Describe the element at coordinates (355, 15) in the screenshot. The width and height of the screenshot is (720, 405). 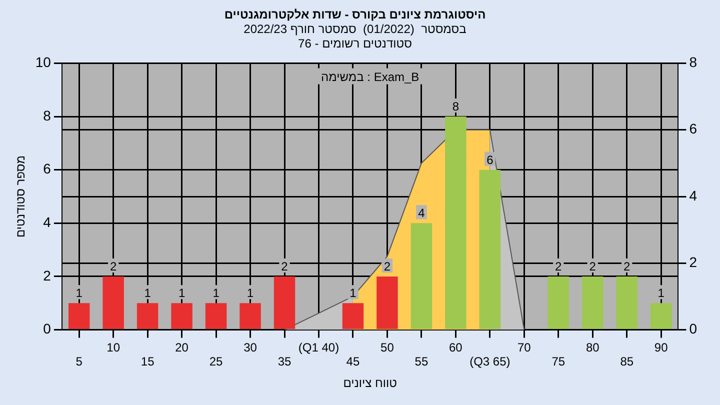
I see `chart-title: היסטוגרמת ציונים בקורס - שדות אלקטרומגנטיים` at that location.